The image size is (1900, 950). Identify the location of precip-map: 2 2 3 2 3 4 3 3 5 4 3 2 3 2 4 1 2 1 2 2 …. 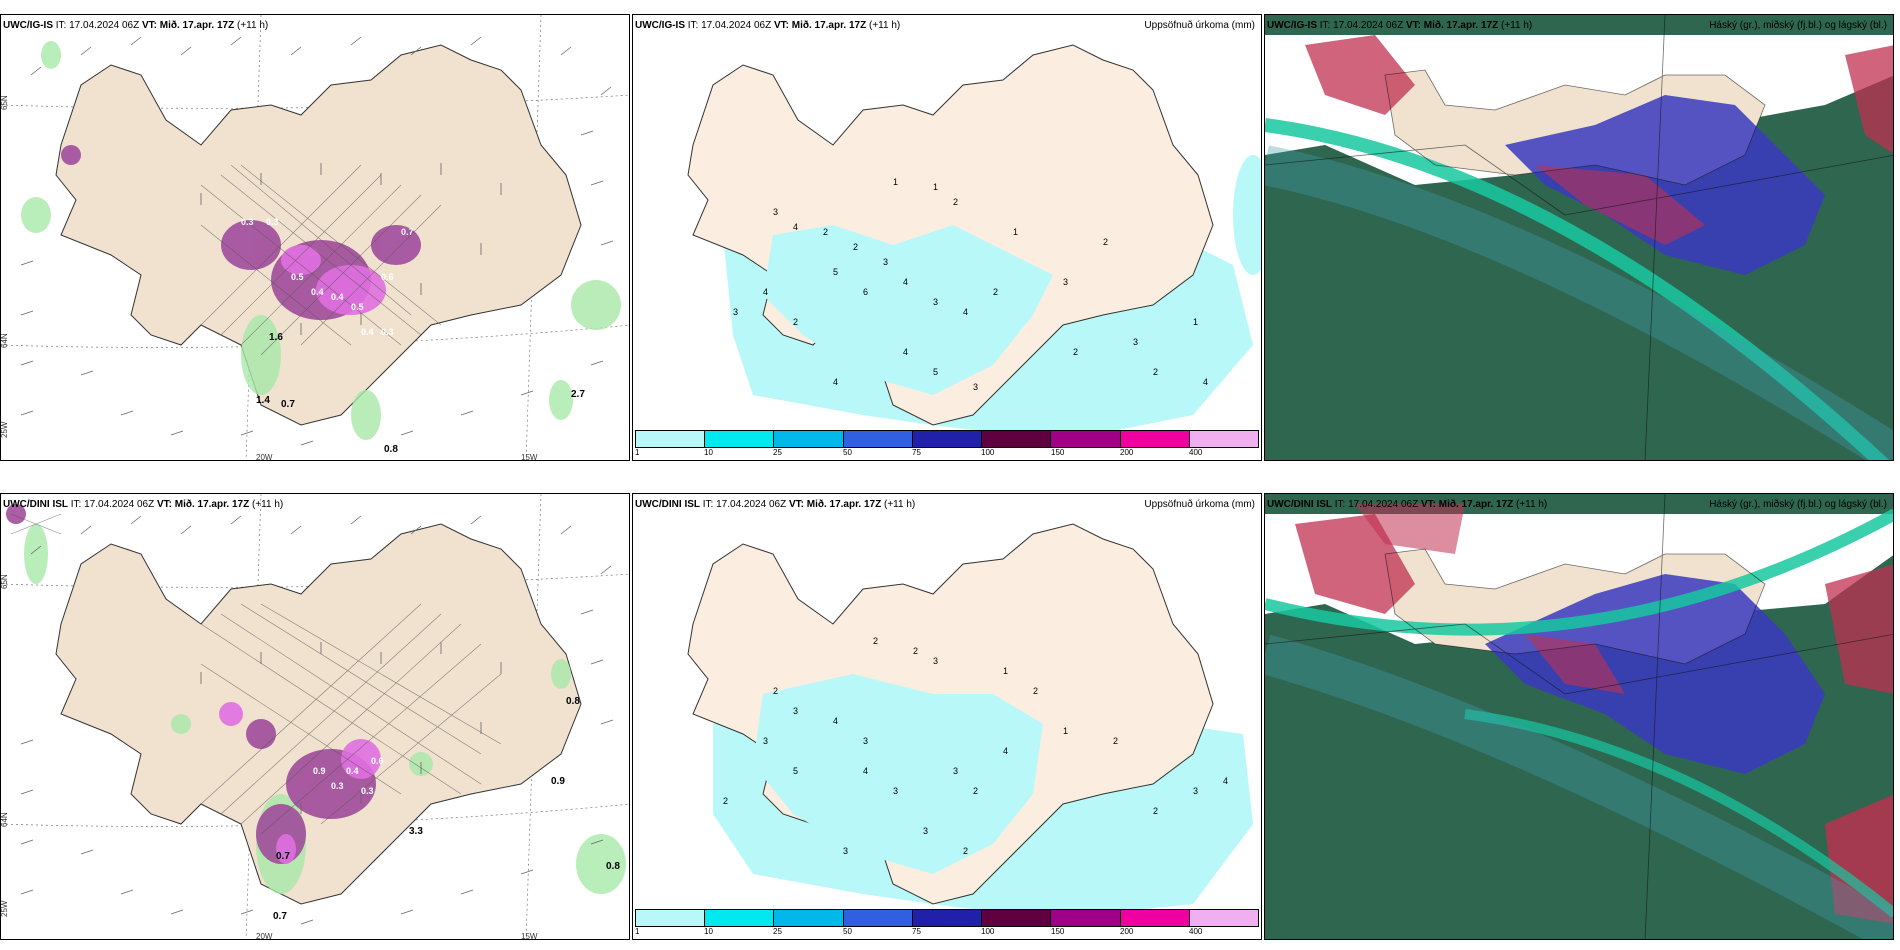
(970, 718).